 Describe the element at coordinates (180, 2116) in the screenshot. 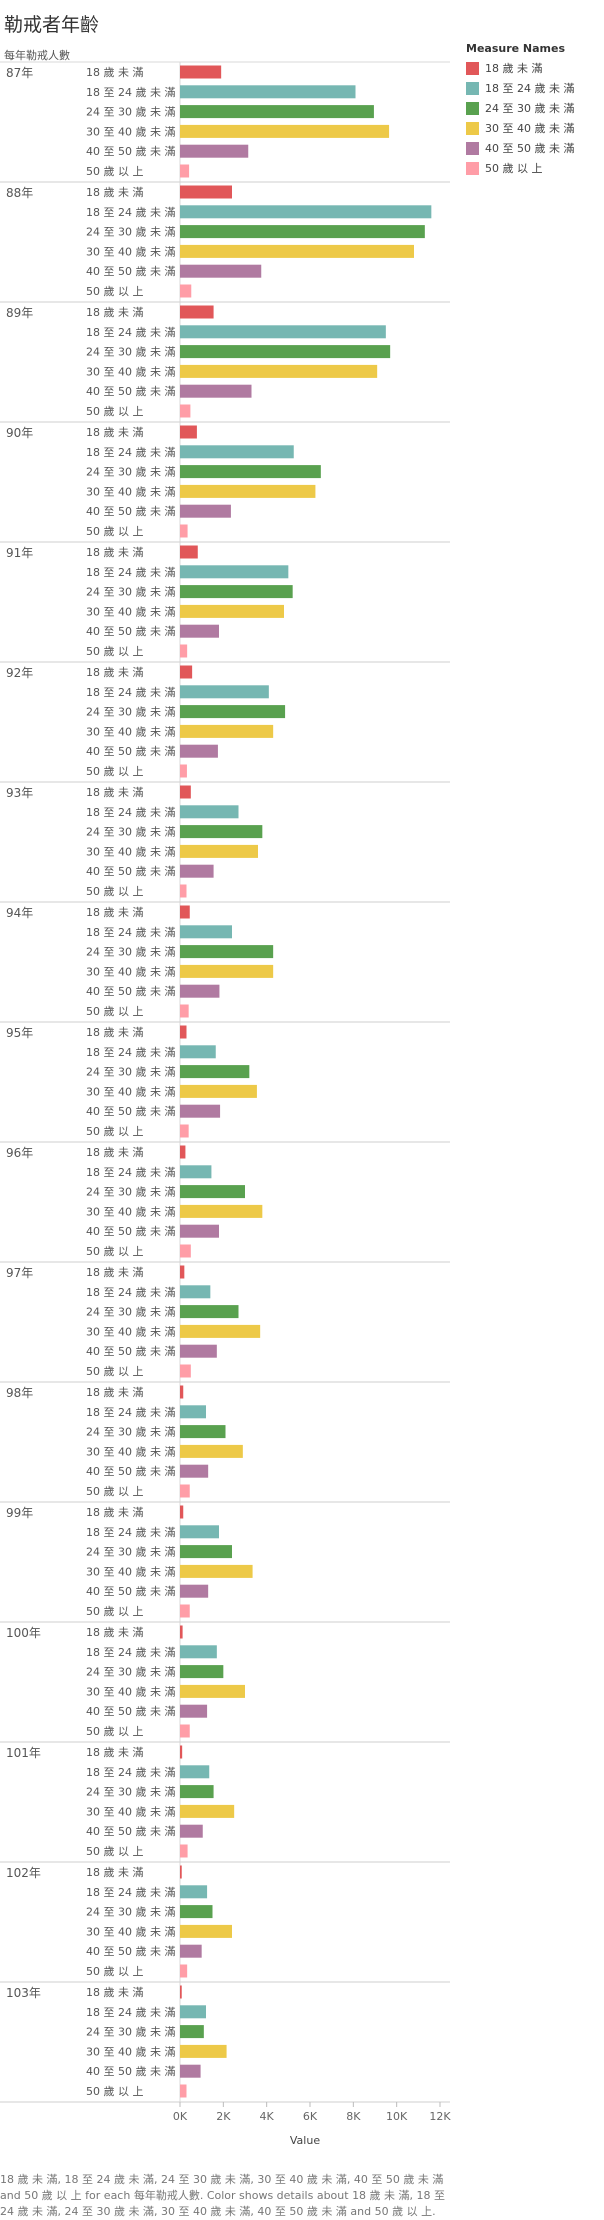

I see `x-tick-label: 0K` at that location.